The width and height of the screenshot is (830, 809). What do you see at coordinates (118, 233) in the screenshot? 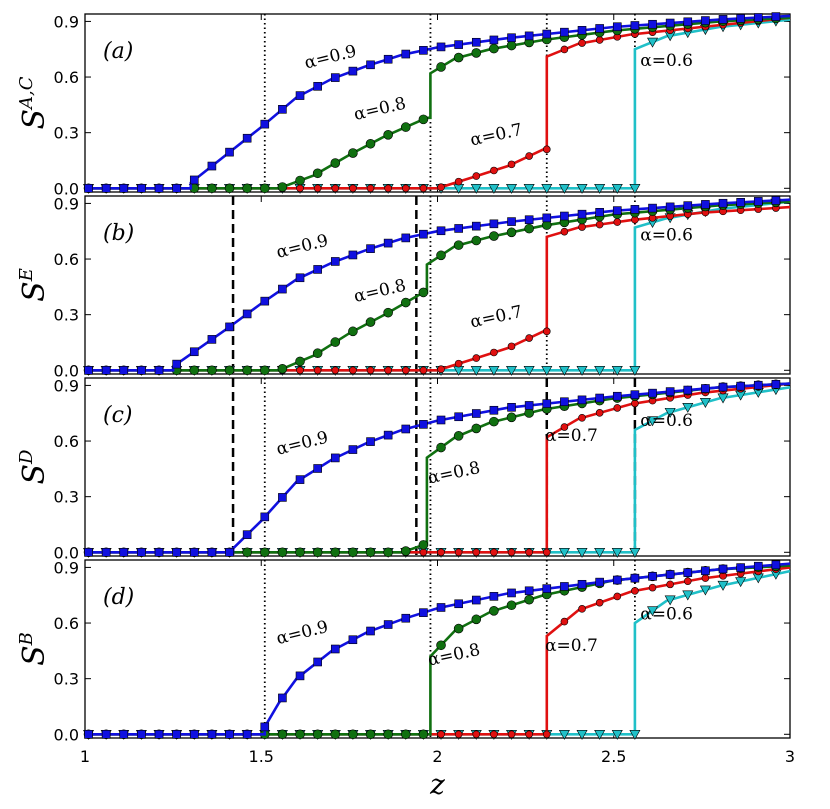
I see `panel-1-label: (b)` at bounding box center [118, 233].